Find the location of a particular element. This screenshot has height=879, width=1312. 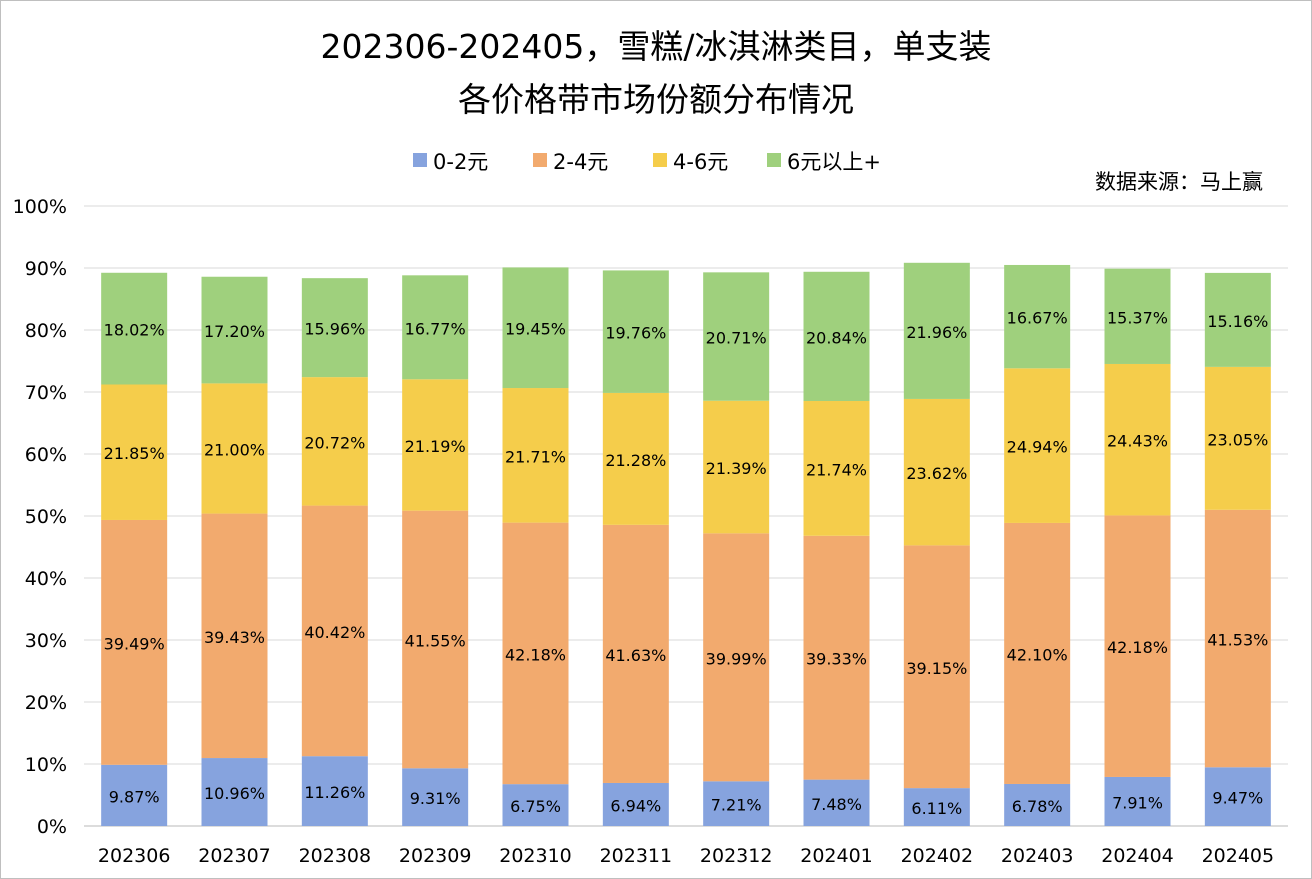

y-tick-label: 0% is located at coordinates (52, 827).